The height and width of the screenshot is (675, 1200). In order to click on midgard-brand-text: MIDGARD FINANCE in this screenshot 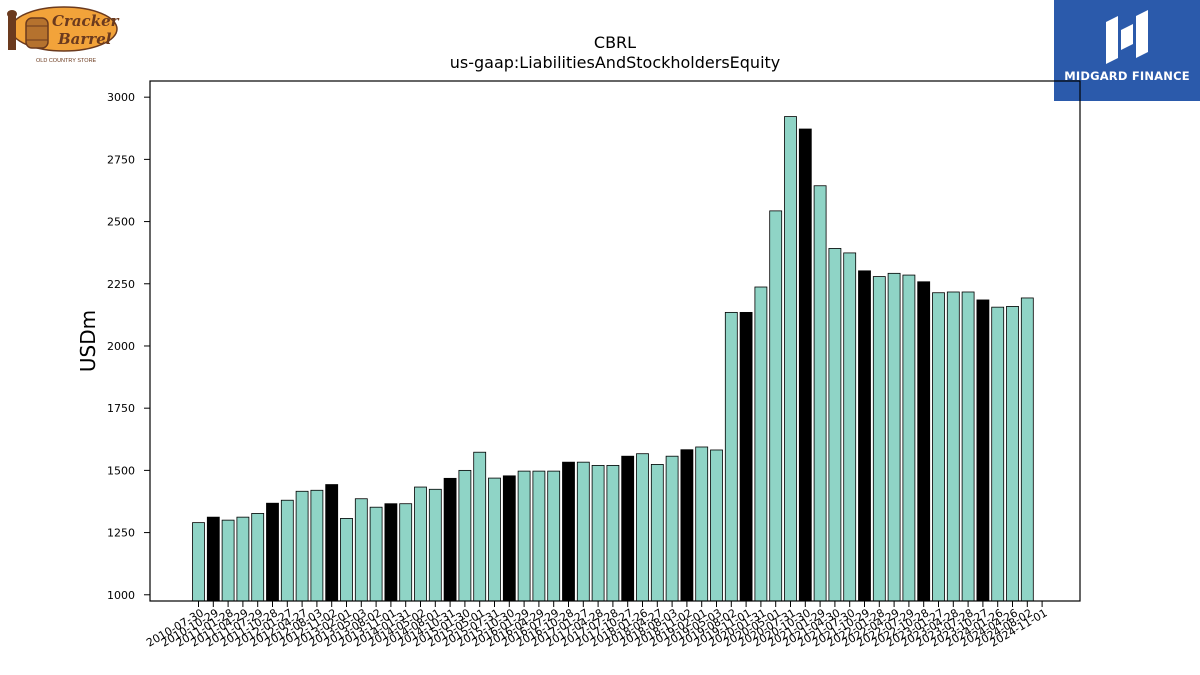, I will do `click(1127, 76)`.